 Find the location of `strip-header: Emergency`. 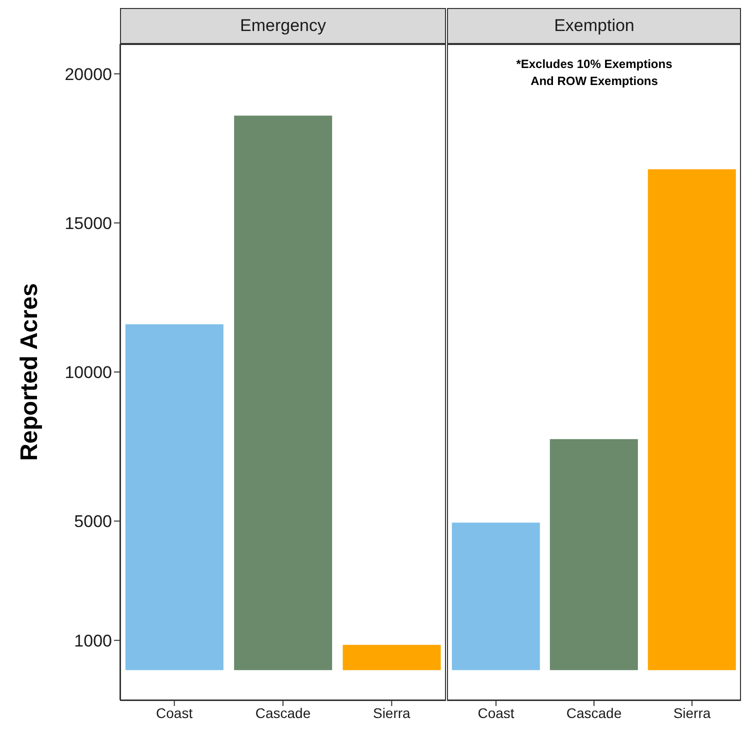

strip-header: Emergency is located at coordinates (283, 26).